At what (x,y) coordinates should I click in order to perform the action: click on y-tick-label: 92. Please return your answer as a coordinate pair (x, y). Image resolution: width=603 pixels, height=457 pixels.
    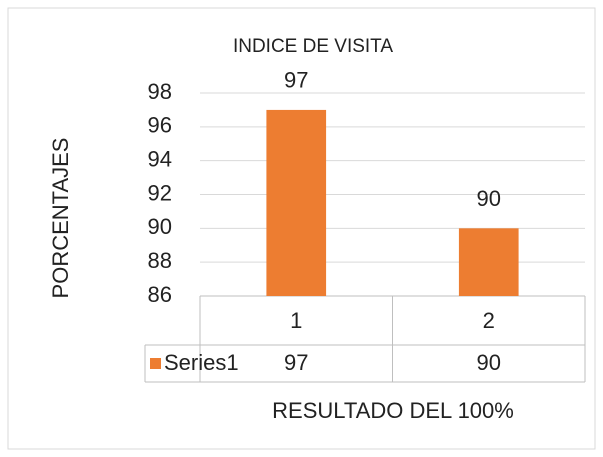
    Looking at the image, I should click on (160, 192).